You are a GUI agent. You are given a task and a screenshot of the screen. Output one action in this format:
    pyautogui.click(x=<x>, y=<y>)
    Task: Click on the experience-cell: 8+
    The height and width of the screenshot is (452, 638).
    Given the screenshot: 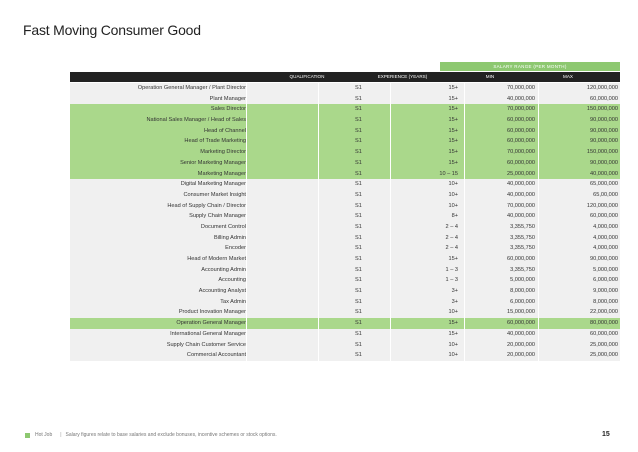 What is the action you would take?
    pyautogui.click(x=454, y=216)
    